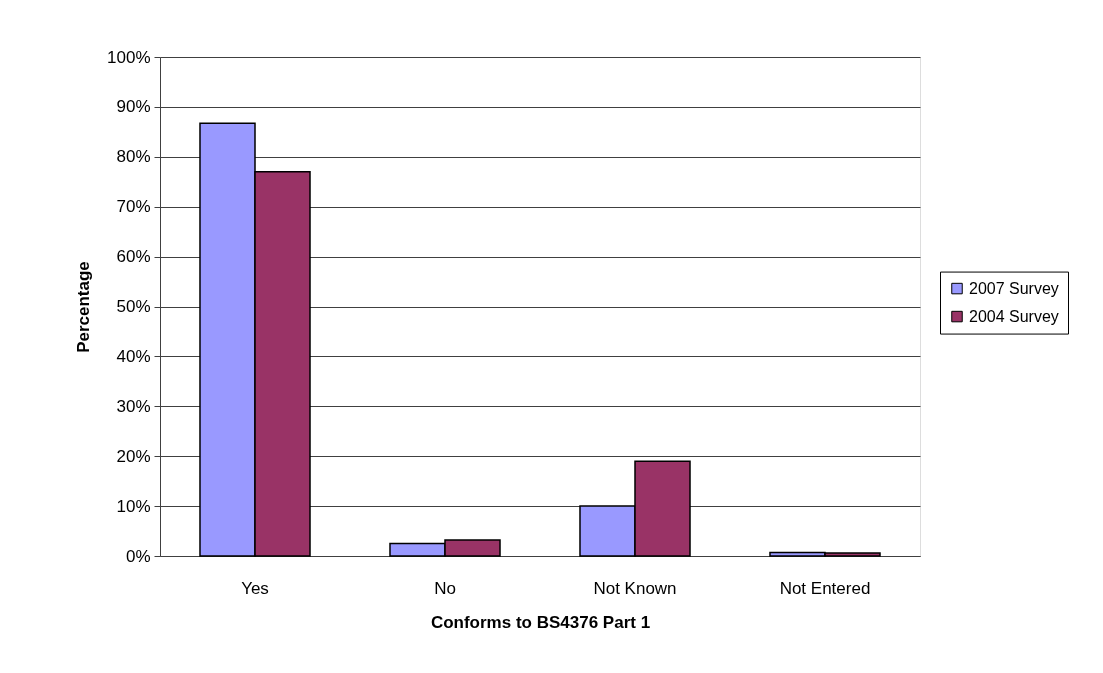  Describe the element at coordinates (129, 57) in the screenshot. I see `y-tick-label: 100%` at that location.